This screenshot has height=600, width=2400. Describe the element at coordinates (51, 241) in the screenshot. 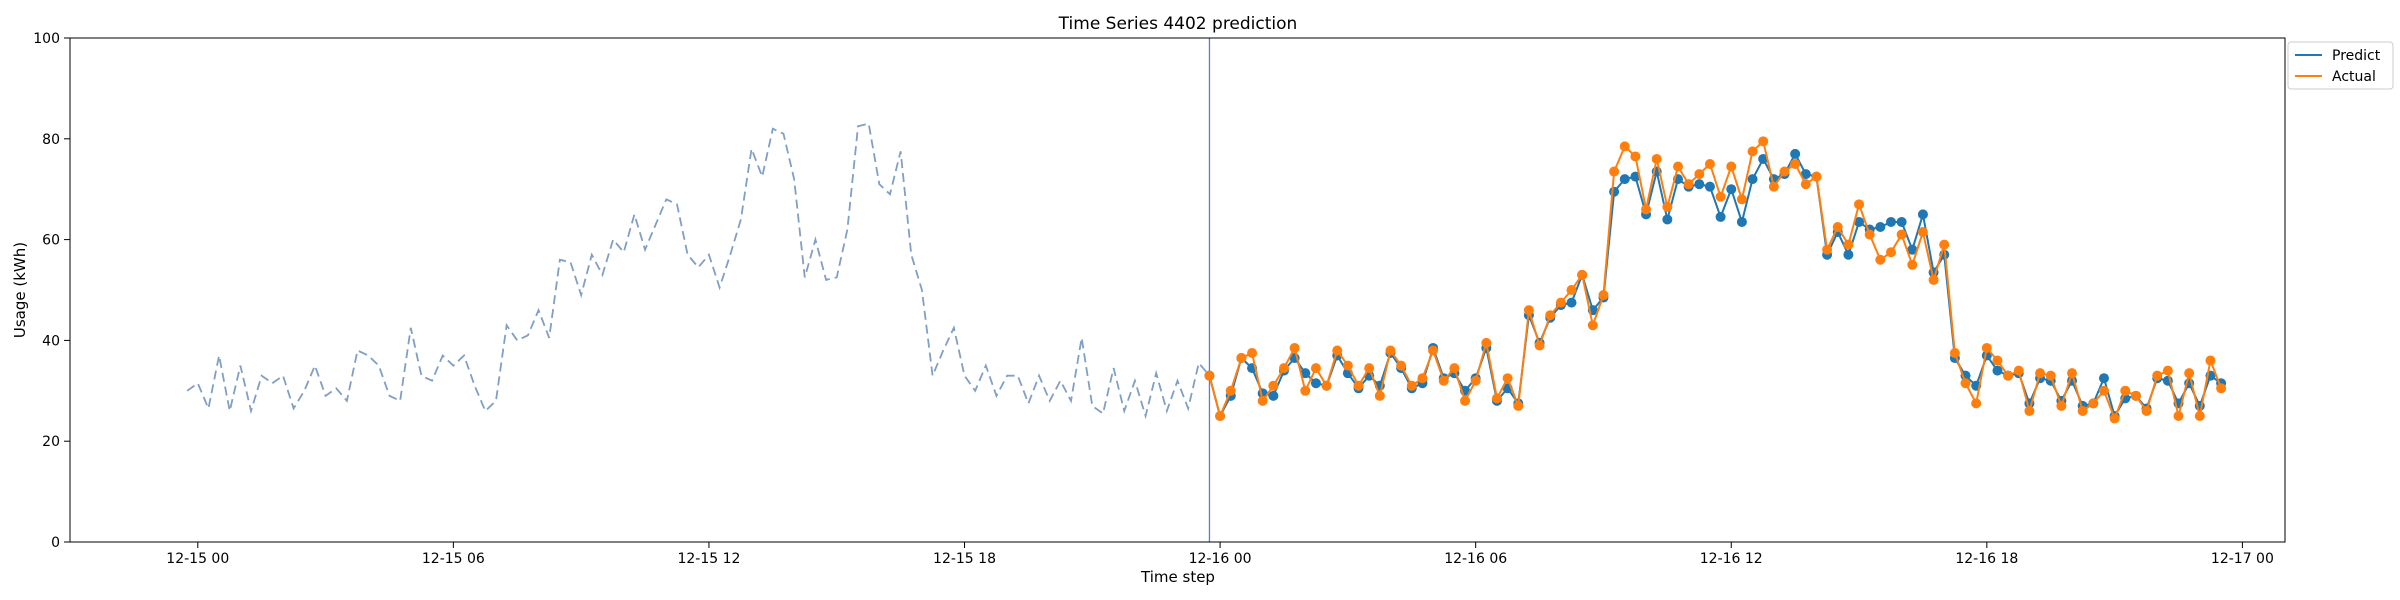

I see `y-tick-label: 60` at that location.